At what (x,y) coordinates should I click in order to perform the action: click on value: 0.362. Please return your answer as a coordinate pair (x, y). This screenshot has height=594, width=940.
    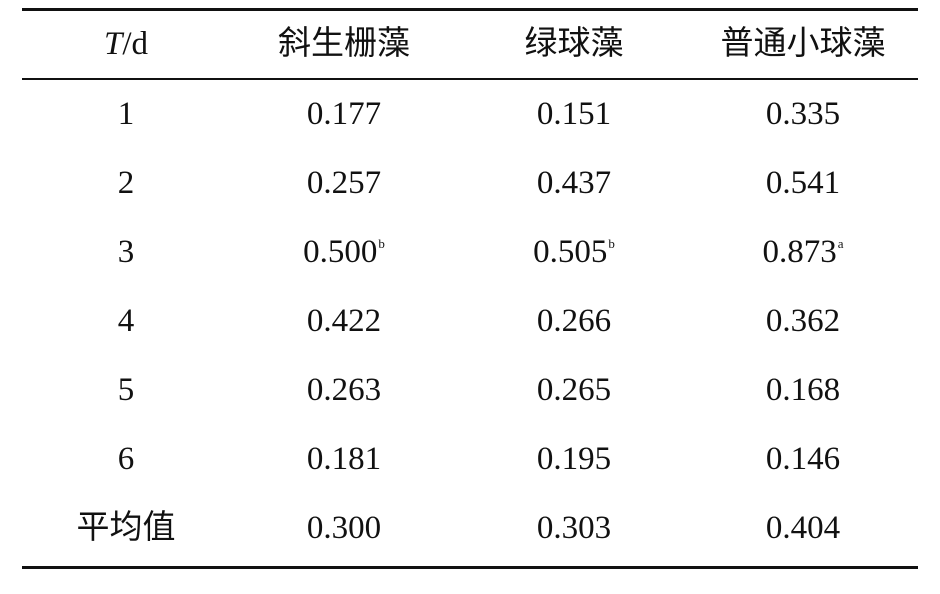
    Looking at the image, I should click on (803, 321).